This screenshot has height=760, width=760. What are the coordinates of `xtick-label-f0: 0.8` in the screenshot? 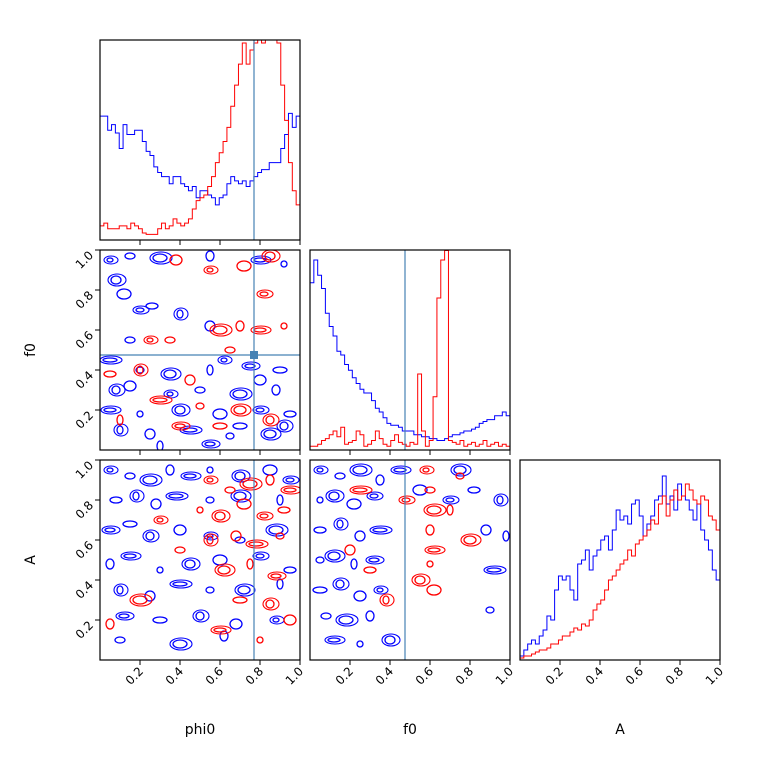 It's located at (464, 675).